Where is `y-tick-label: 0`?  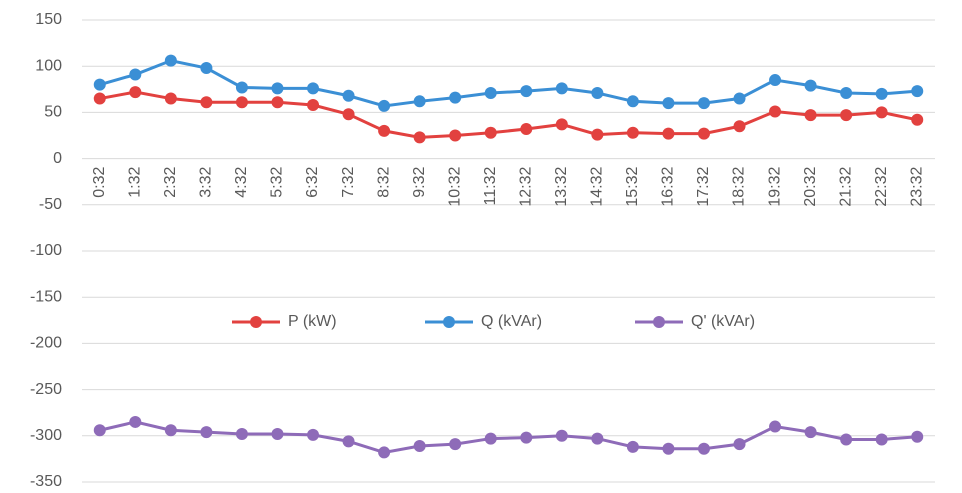
y-tick-label: 0 is located at coordinates (57, 158).